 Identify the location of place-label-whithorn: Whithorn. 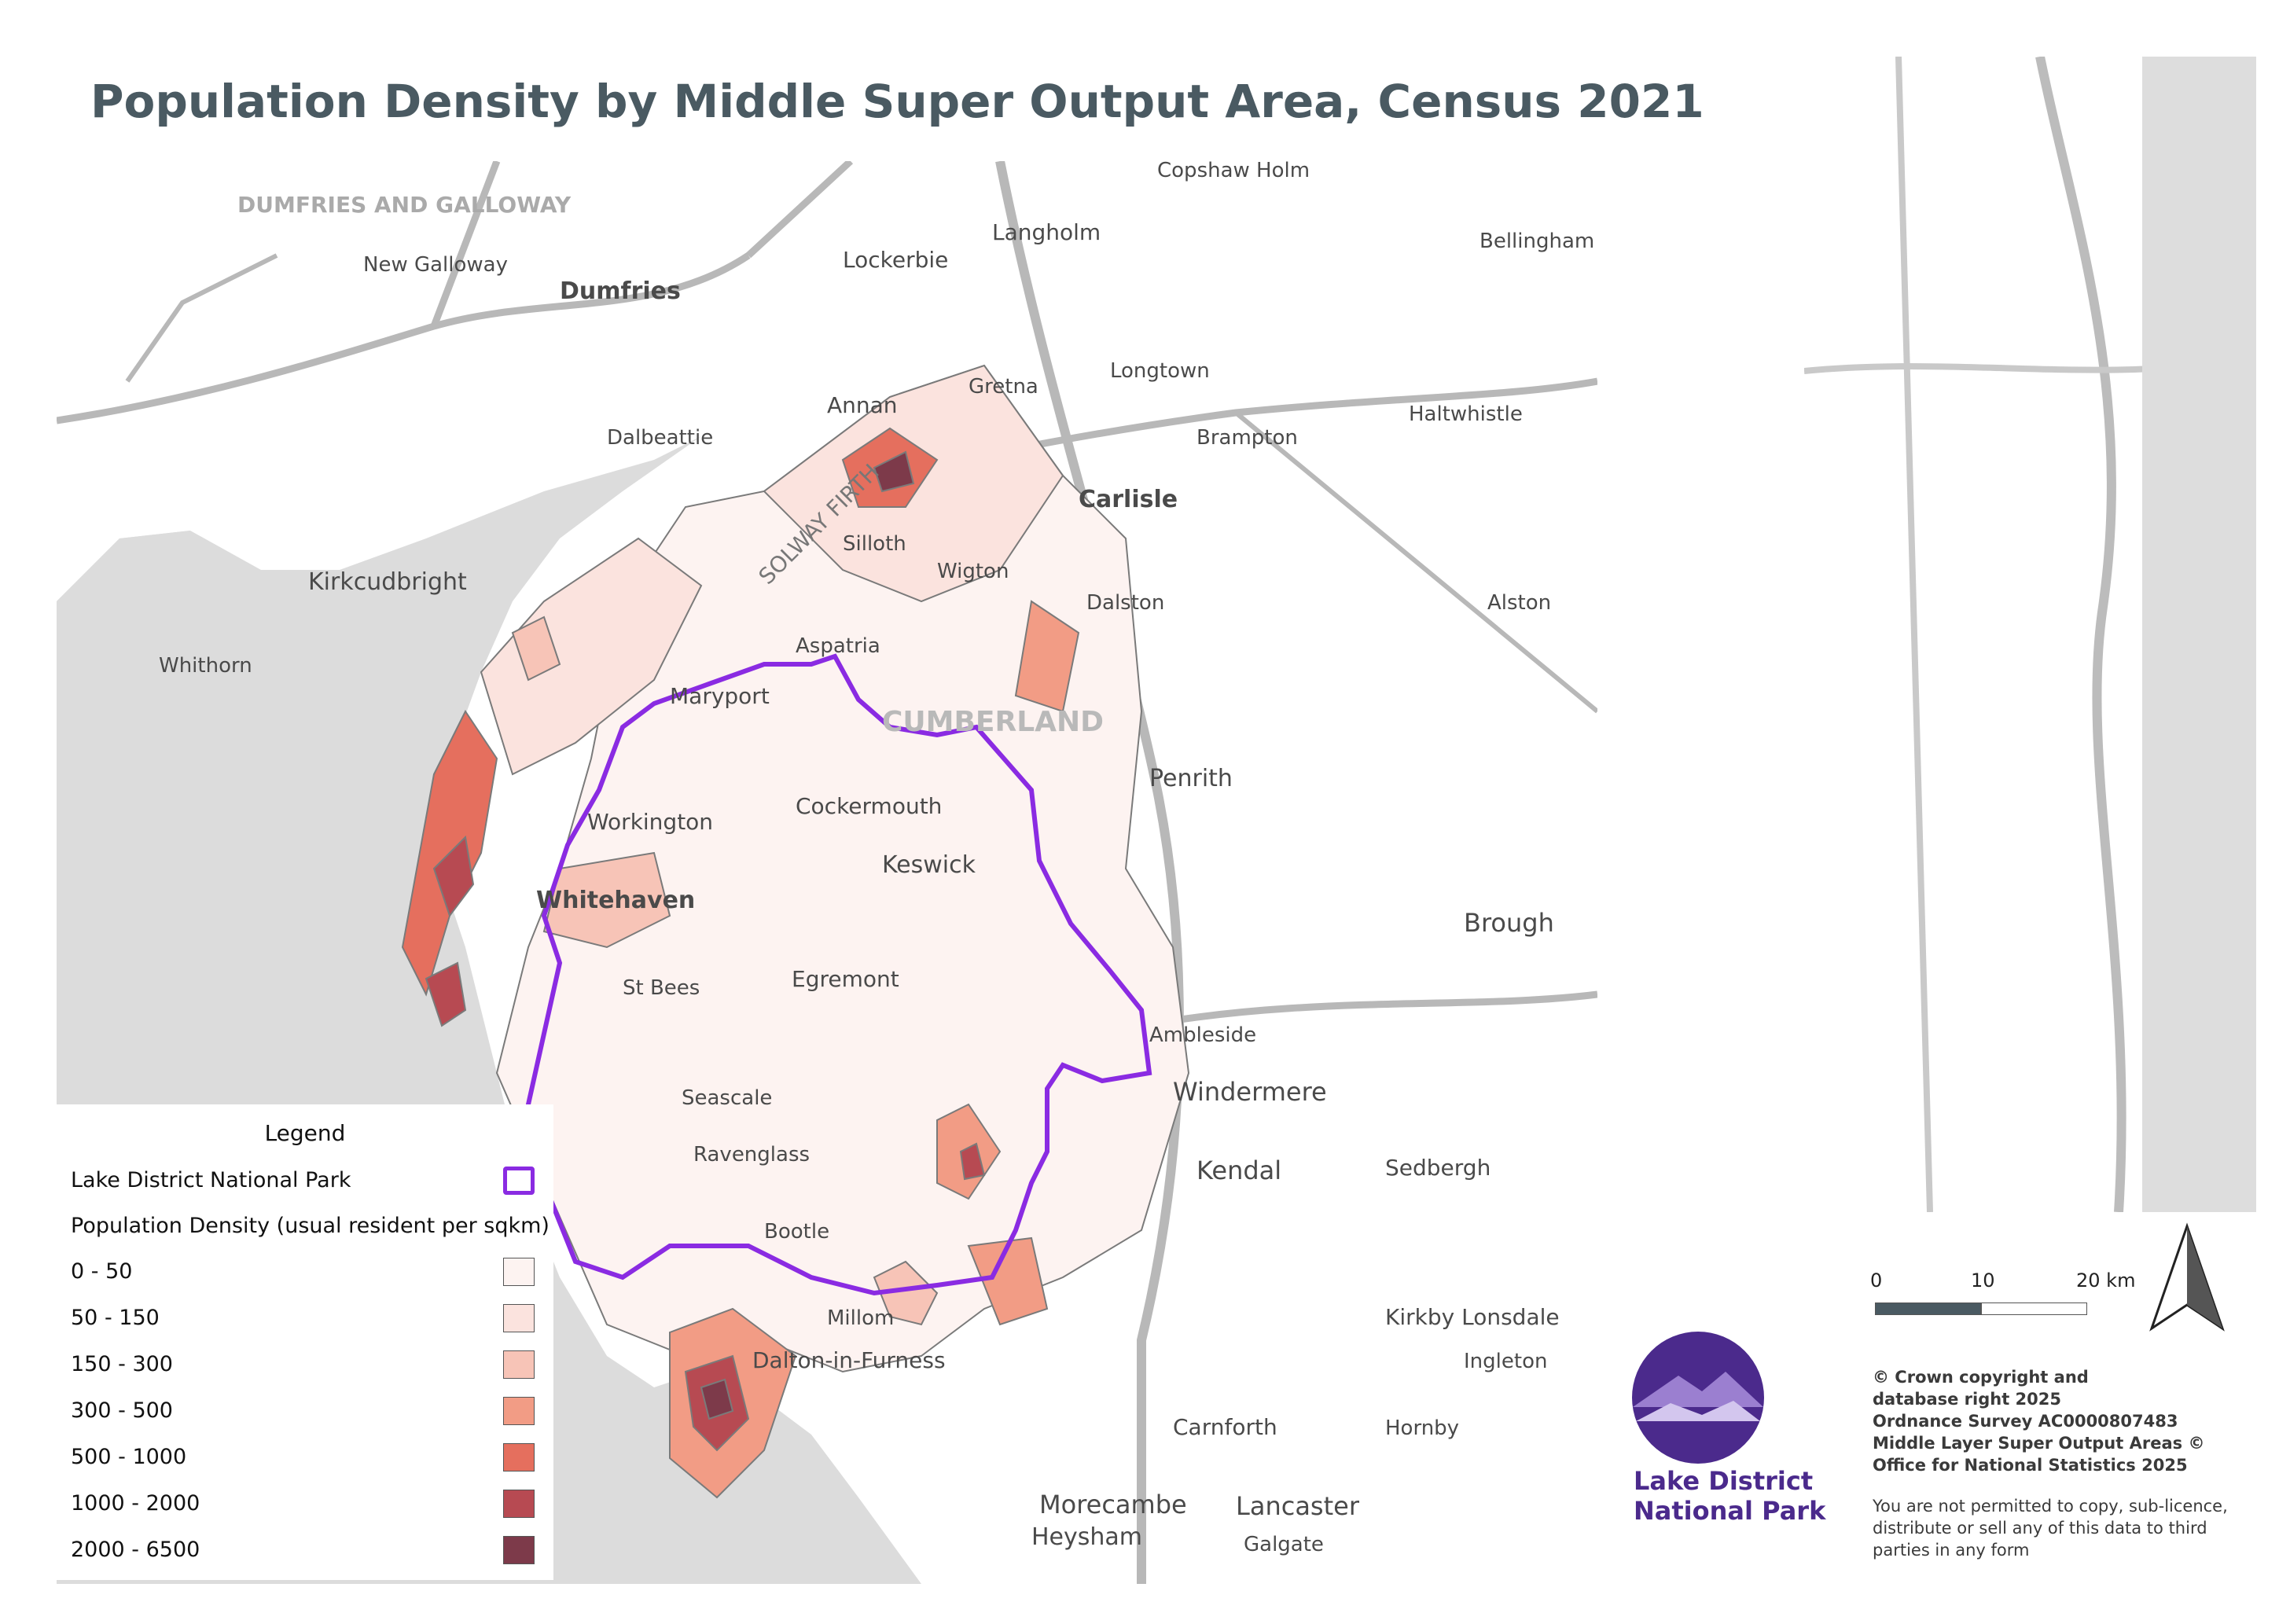
(205, 666).